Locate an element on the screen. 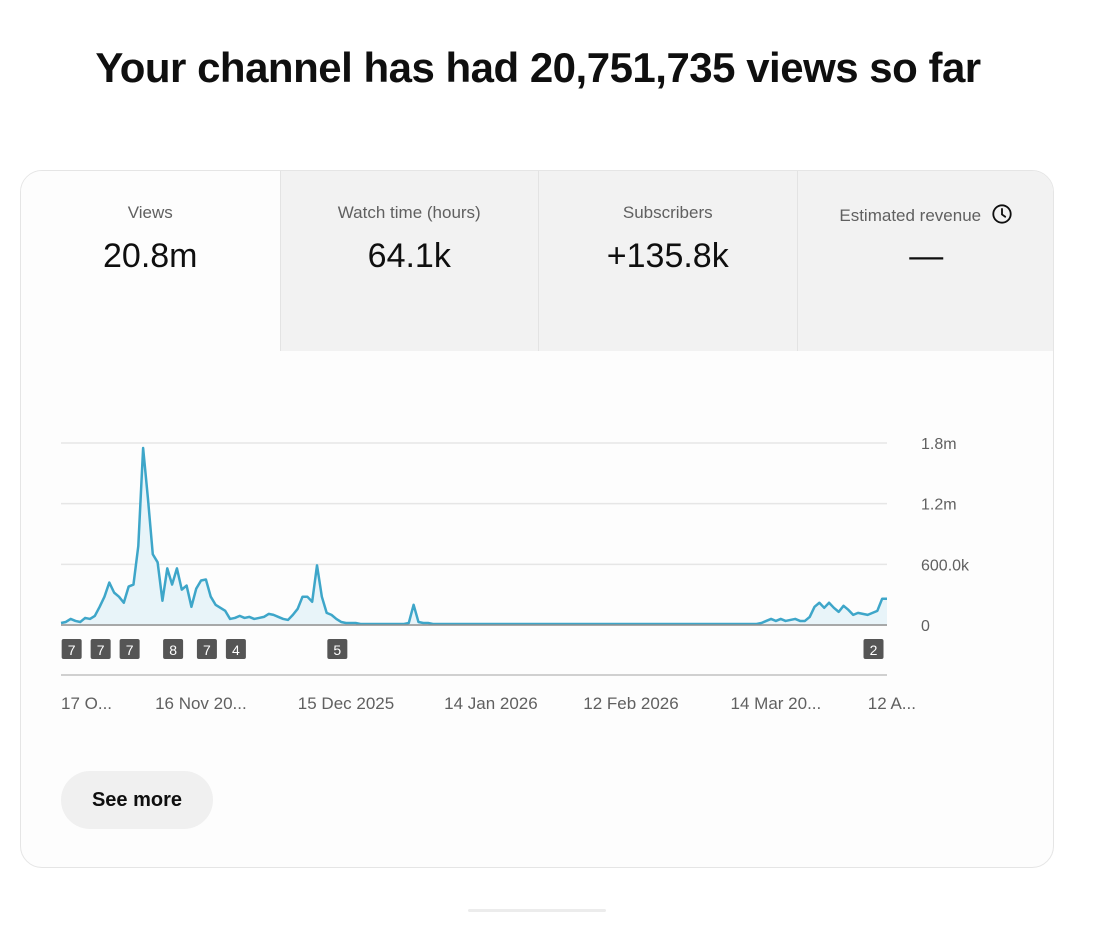 Image resolution: width=1096 pixels, height=952 pixels. upload-marker: 4 is located at coordinates (235, 649).